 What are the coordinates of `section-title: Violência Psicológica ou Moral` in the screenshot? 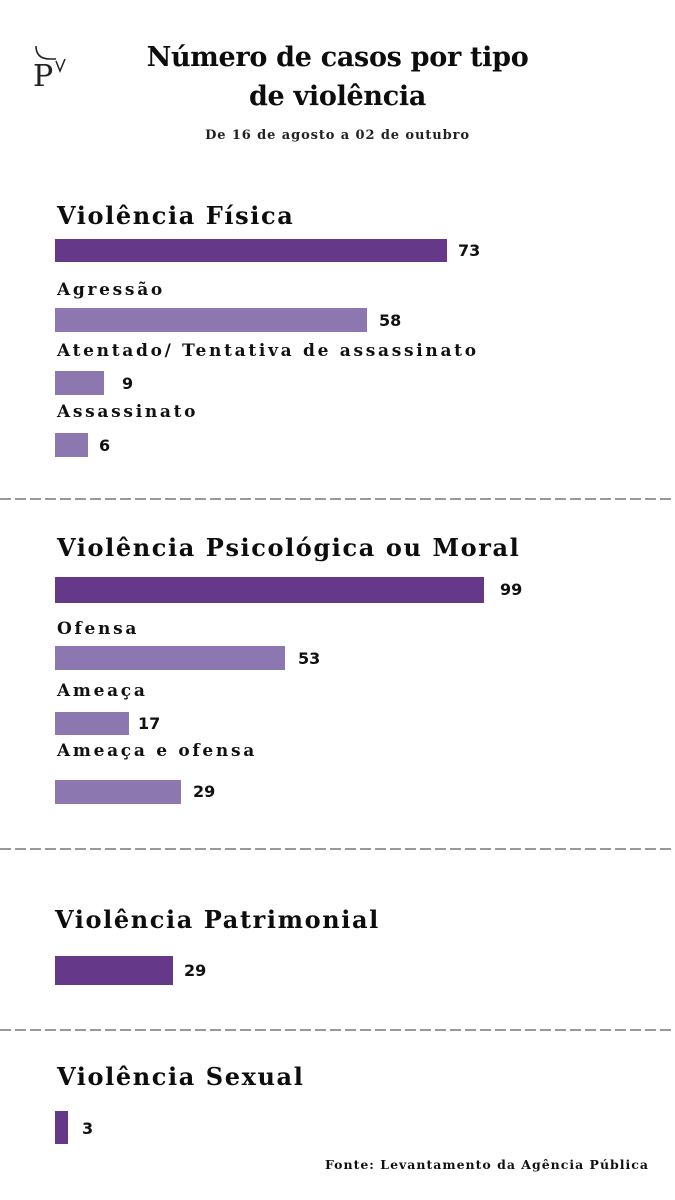 It's located at (289, 547).